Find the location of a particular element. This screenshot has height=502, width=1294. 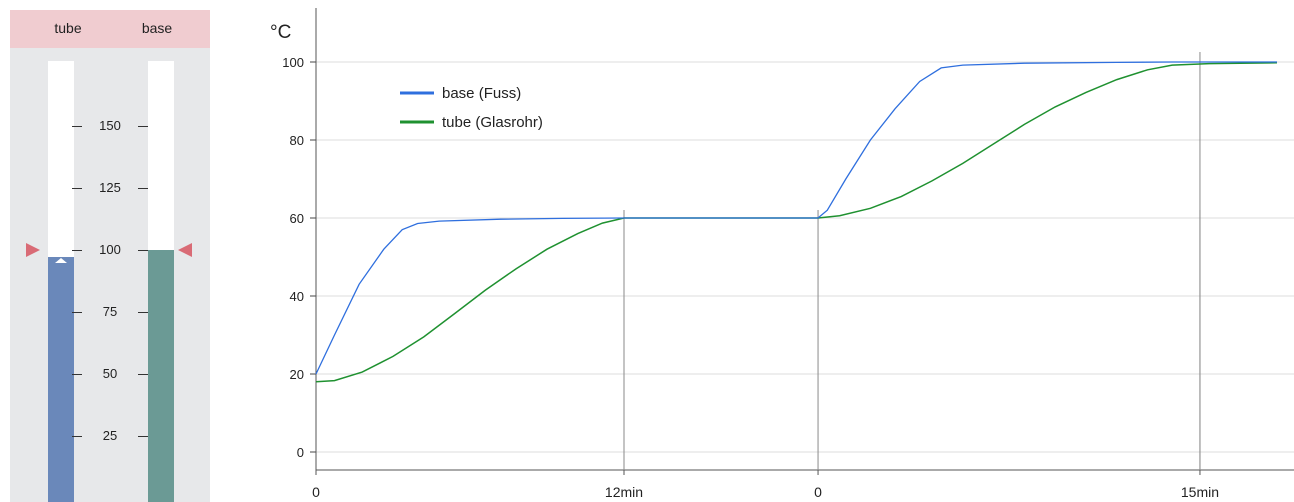

y-tick-label: 60 is located at coordinates (297, 218).